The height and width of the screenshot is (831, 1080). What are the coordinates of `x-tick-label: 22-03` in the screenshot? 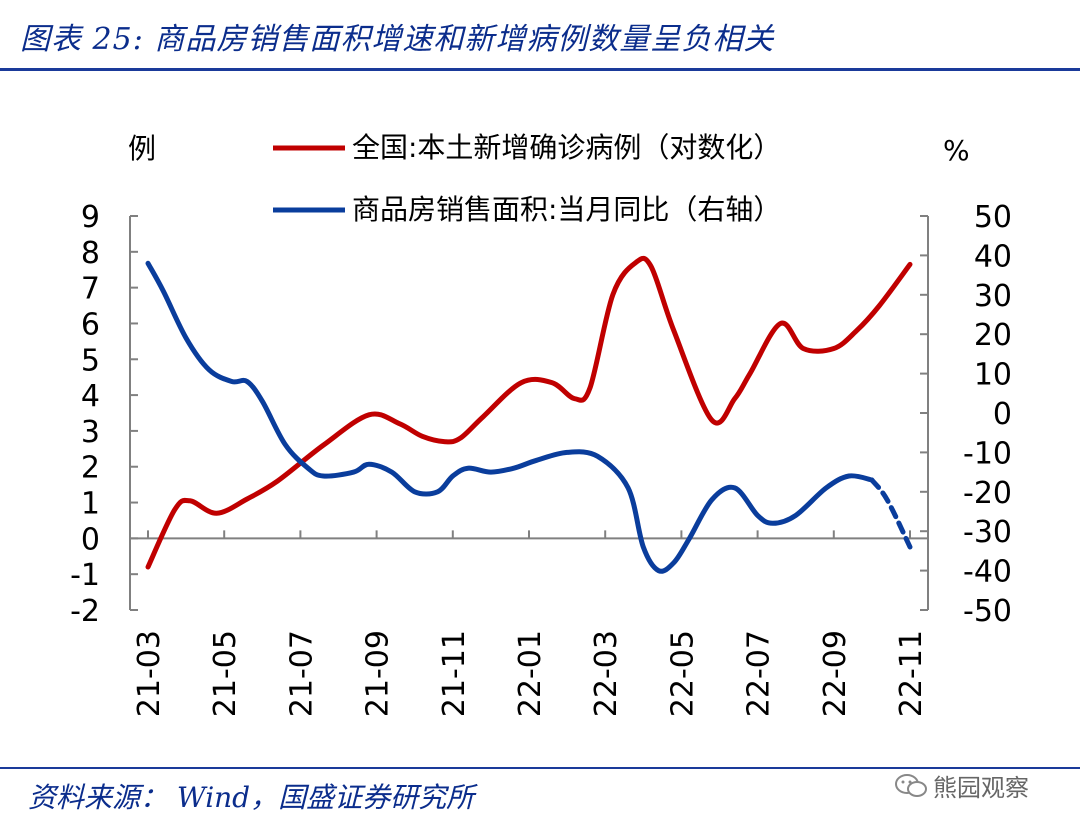 It's located at (606, 673).